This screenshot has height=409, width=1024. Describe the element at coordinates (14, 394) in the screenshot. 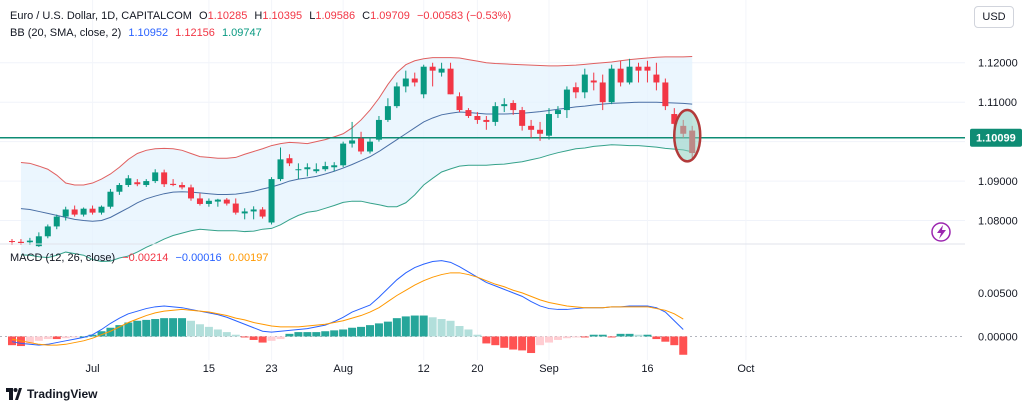

I see `tradingview-icon` at that location.